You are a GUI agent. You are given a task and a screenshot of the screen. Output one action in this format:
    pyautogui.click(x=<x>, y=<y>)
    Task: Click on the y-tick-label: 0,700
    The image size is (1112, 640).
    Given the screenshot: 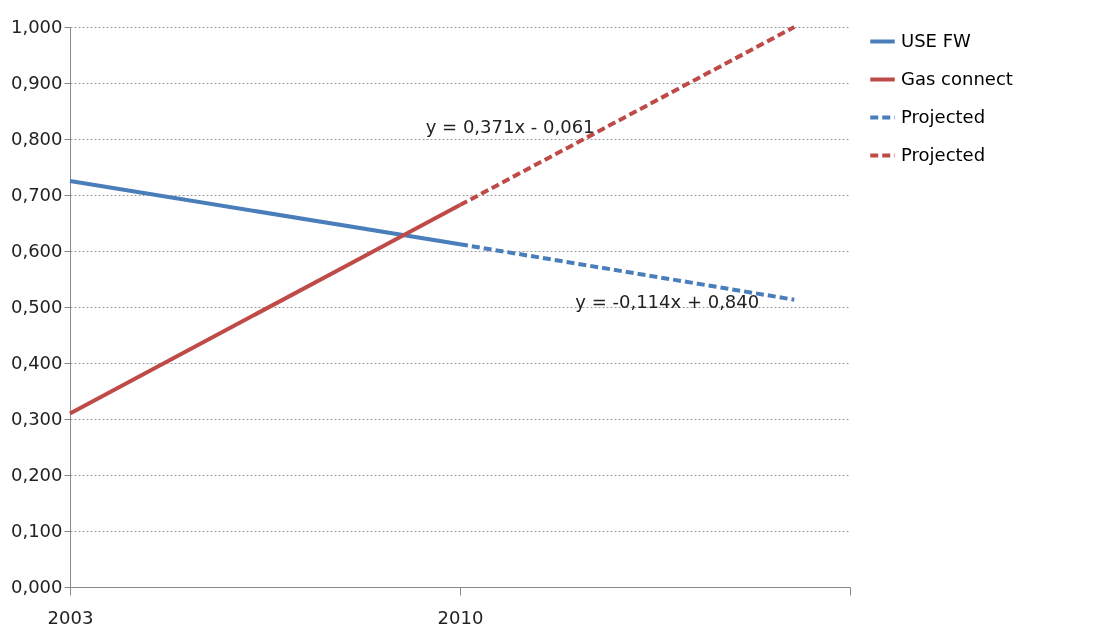 What is the action you would take?
    pyautogui.click(x=36, y=194)
    